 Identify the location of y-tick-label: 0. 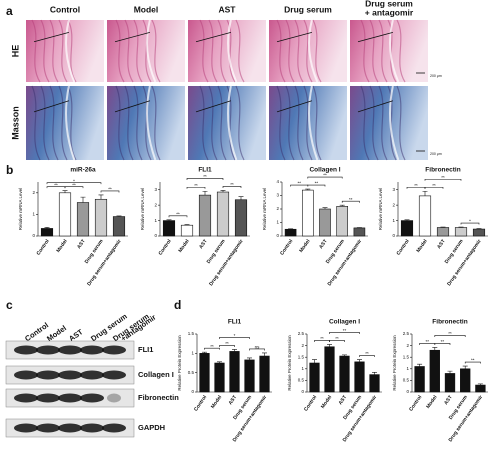
(155, 235).